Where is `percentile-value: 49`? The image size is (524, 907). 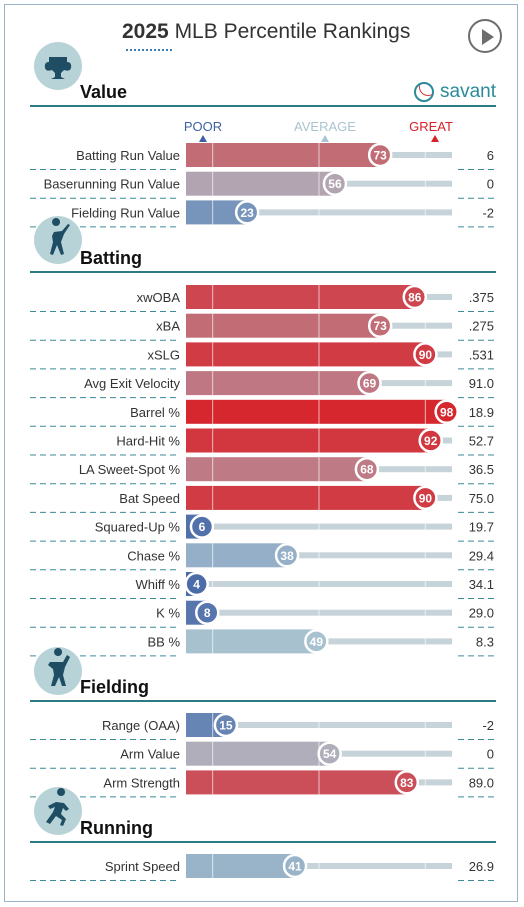
percentile-value: 49 is located at coordinates (317, 642).